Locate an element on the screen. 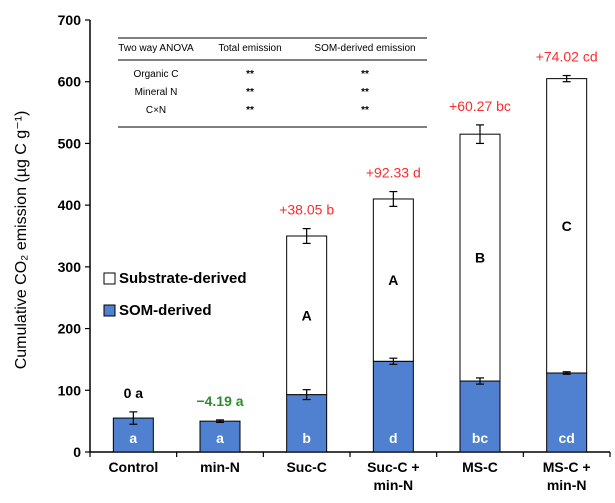 The image size is (615, 503). legend-label-som: SOM-derived is located at coordinates (165, 310).